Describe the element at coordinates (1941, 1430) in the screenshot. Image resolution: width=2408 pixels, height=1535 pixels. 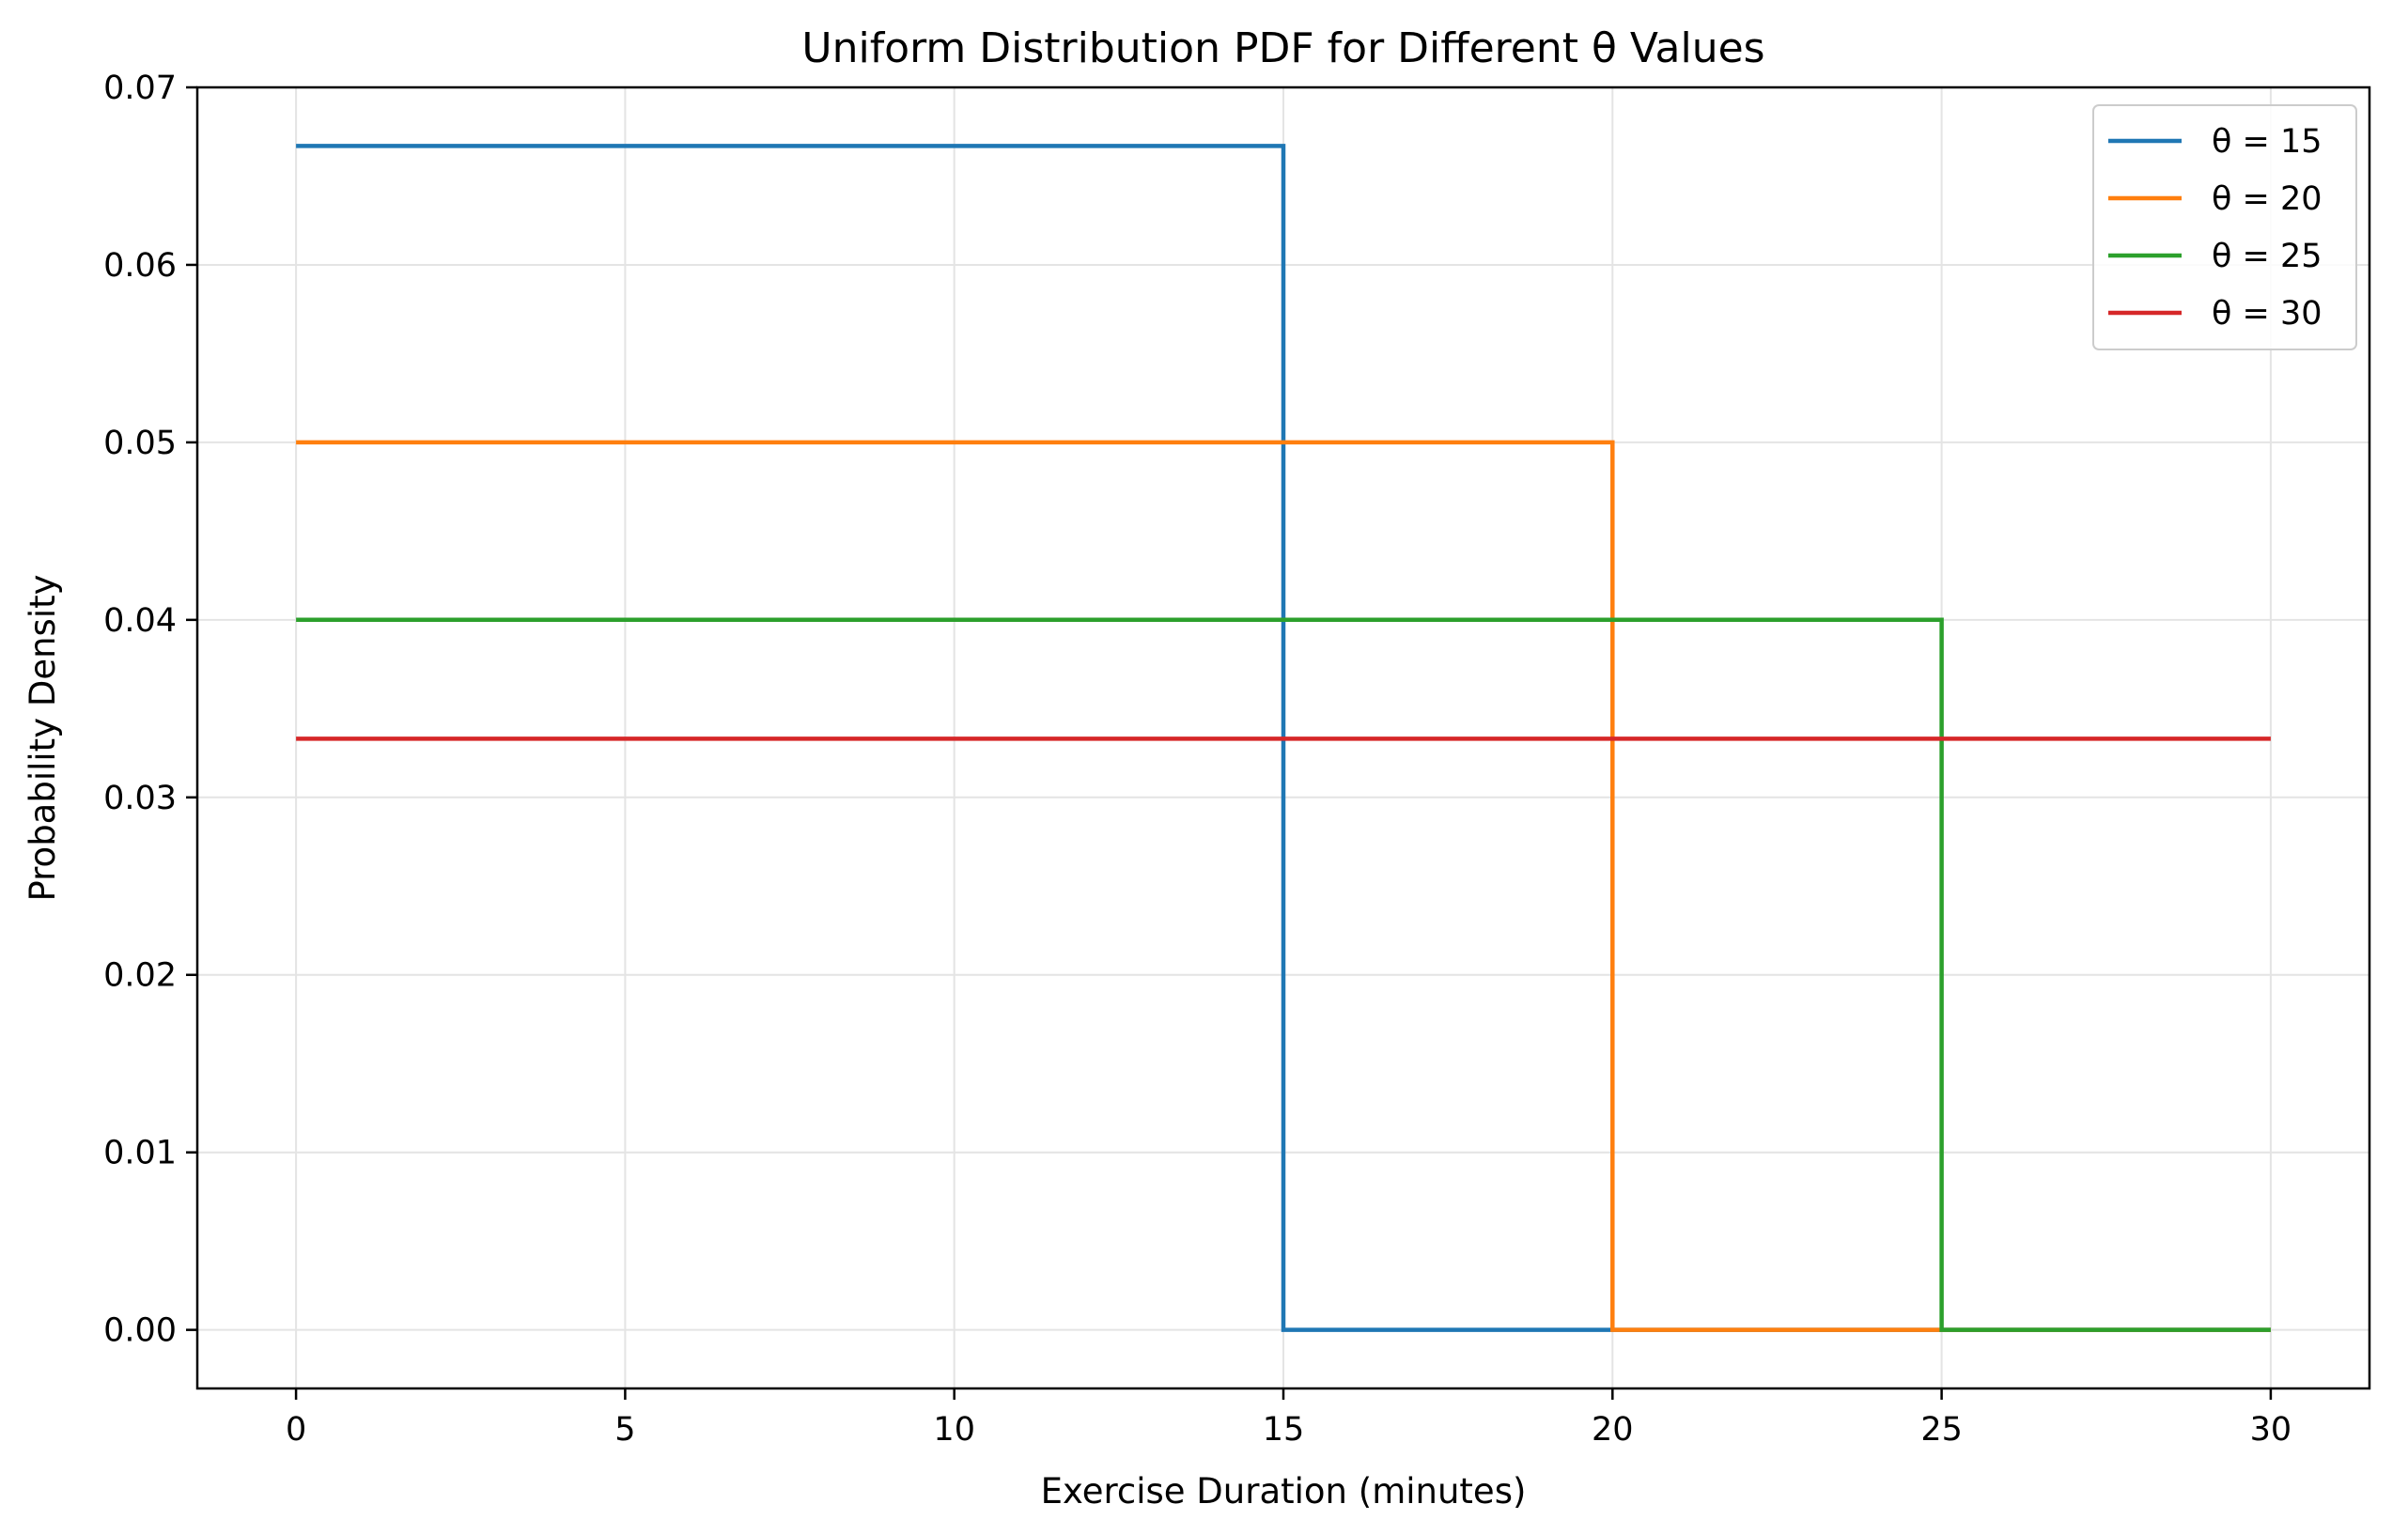
I see `x-tick-label: 25` at that location.